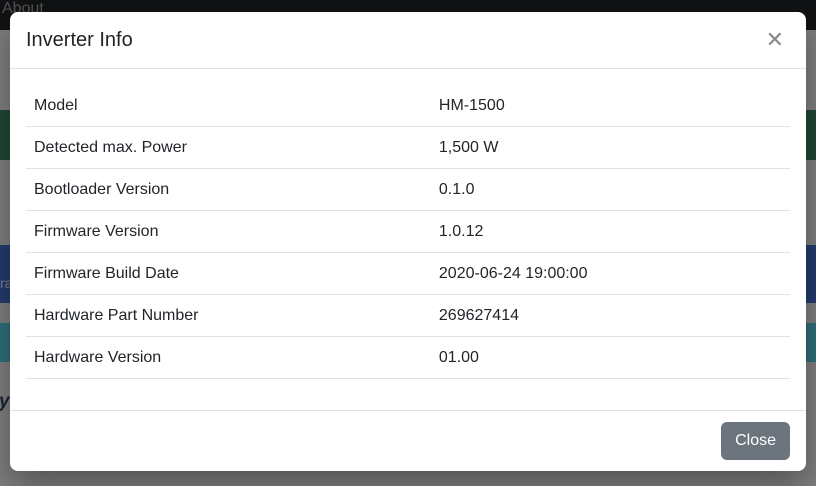  Describe the element at coordinates (228, 231) in the screenshot. I see `row-label: Firmware Version` at that location.